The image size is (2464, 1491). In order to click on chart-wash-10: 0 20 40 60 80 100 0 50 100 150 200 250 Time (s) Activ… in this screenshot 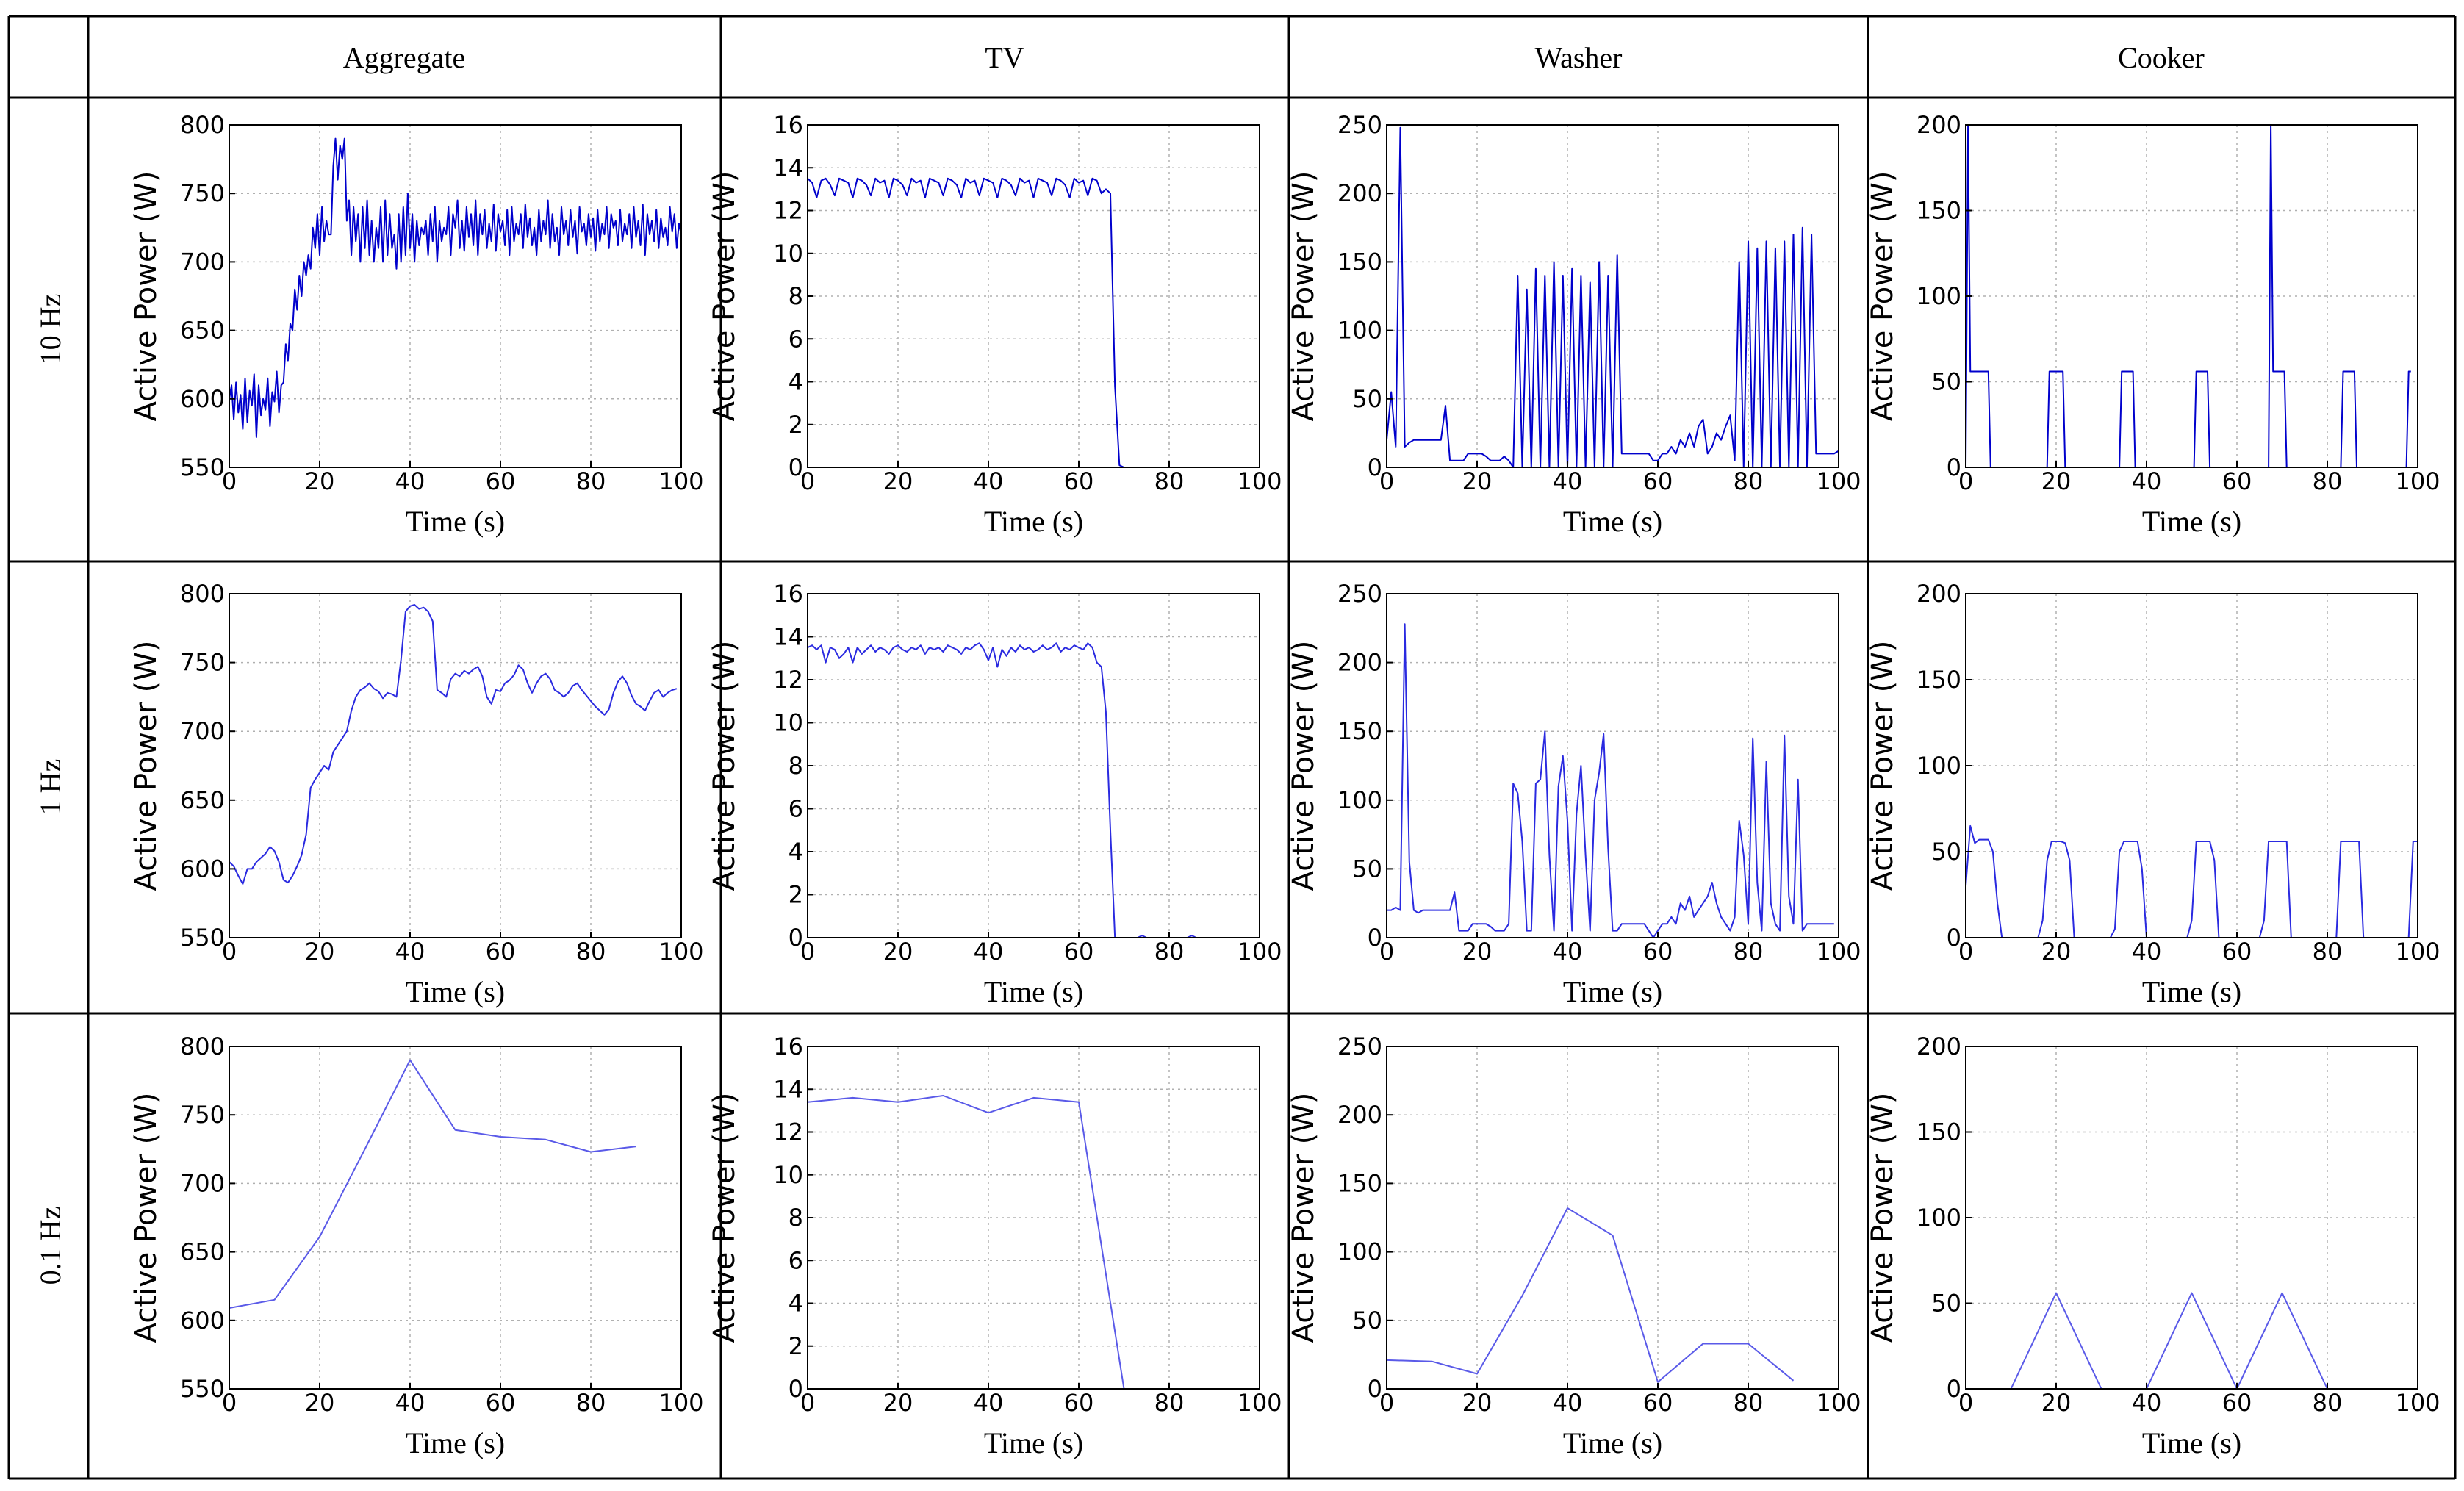, I will do `click(1574, 324)`.